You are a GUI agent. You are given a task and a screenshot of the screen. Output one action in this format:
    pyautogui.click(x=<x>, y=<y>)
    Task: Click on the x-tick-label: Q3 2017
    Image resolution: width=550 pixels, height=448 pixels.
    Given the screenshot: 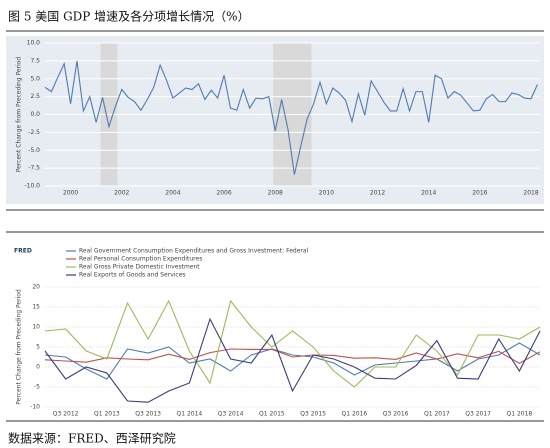 What is the action you would take?
    pyautogui.click(x=478, y=414)
    